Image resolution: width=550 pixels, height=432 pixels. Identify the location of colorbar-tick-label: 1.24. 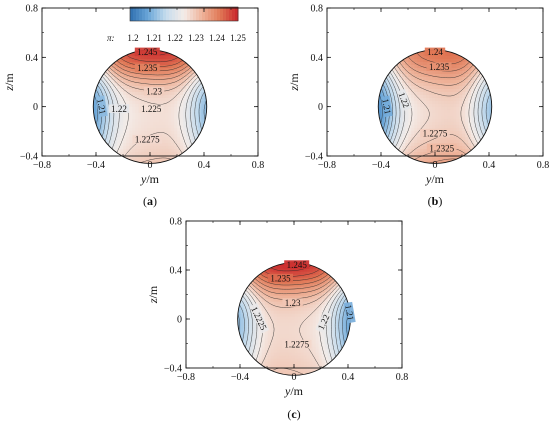
(217, 38).